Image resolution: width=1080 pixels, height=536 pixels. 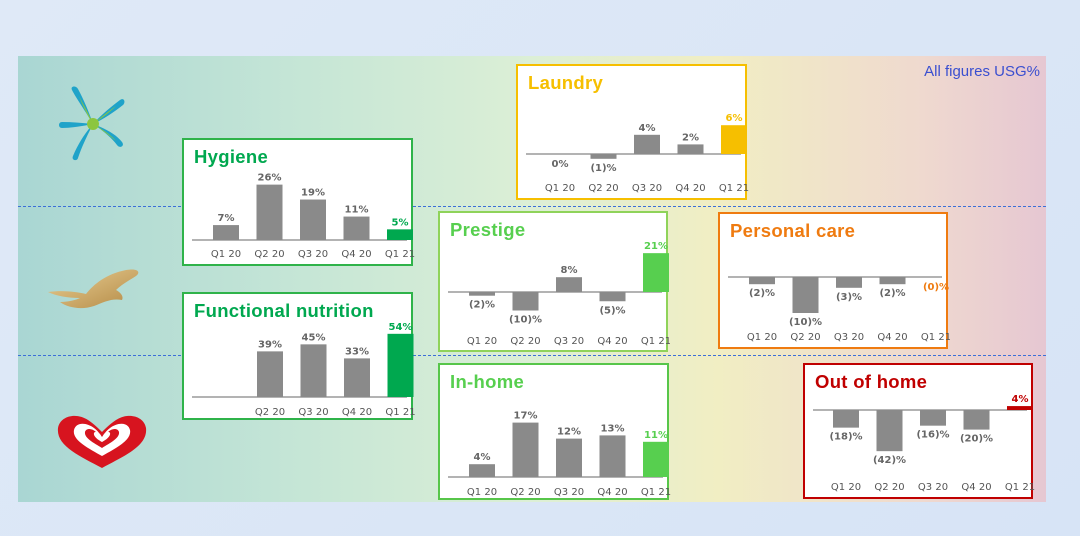 What do you see at coordinates (933, 487) in the screenshot?
I see `outofhome-tick-label-2: Q3 20` at bounding box center [933, 487].